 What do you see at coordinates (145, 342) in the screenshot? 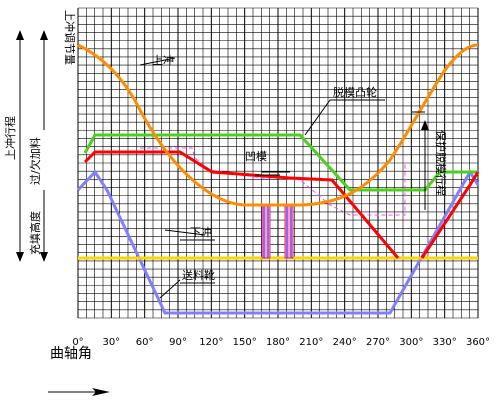
I see `x-tick-label: 60°` at bounding box center [145, 342].